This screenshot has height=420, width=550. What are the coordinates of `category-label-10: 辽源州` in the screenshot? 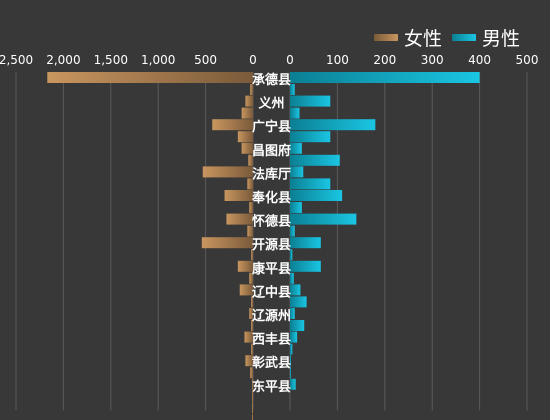 It's located at (271, 316).